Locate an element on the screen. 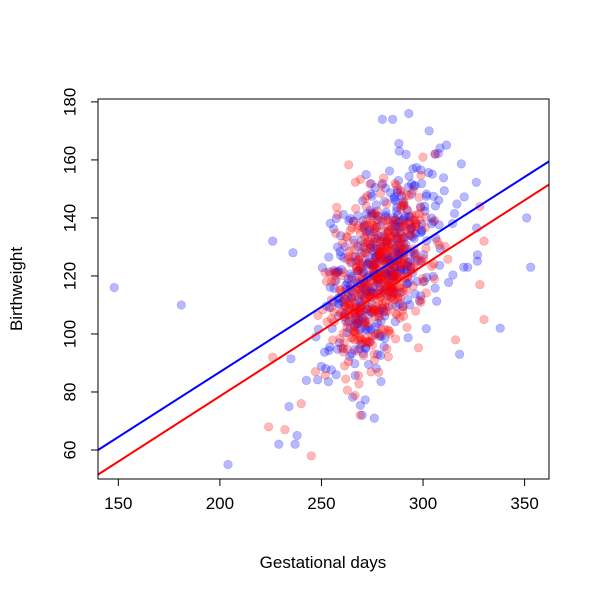  x-tick-label: 300 is located at coordinates (423, 503).